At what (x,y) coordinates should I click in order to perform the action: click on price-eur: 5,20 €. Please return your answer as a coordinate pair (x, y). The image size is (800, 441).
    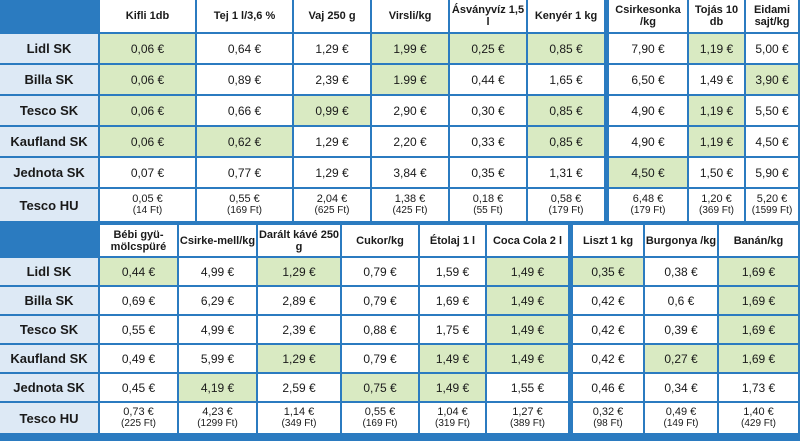
    Looking at the image, I should click on (772, 199).